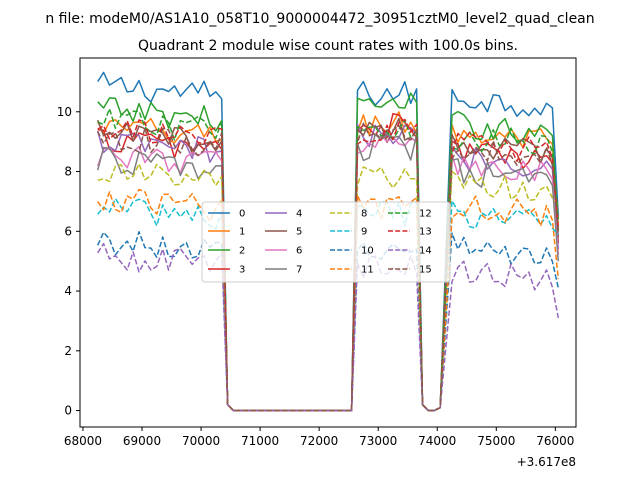  What do you see at coordinates (299, 270) in the screenshot?
I see `legend-label-7: 7` at bounding box center [299, 270].